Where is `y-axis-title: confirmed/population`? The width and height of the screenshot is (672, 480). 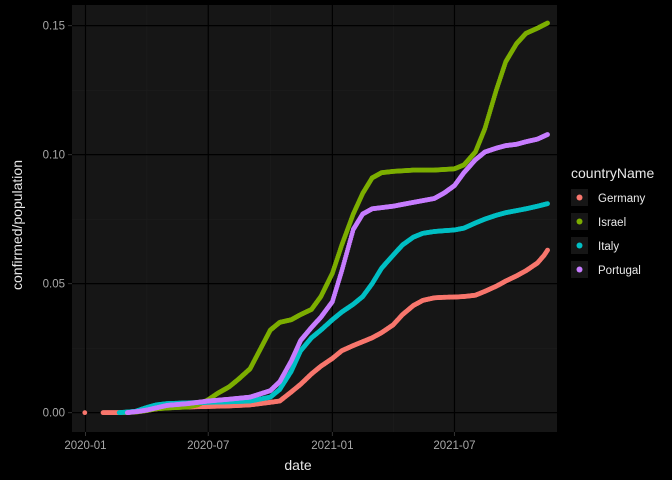 y-axis-title: confirmed/population is located at coordinates (17, 225).